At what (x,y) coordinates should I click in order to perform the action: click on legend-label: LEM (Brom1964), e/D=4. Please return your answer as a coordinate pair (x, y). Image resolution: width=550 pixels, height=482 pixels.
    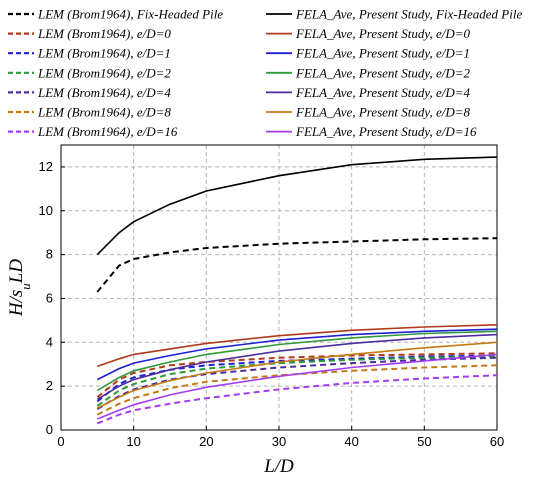
    Looking at the image, I should click on (104, 92).